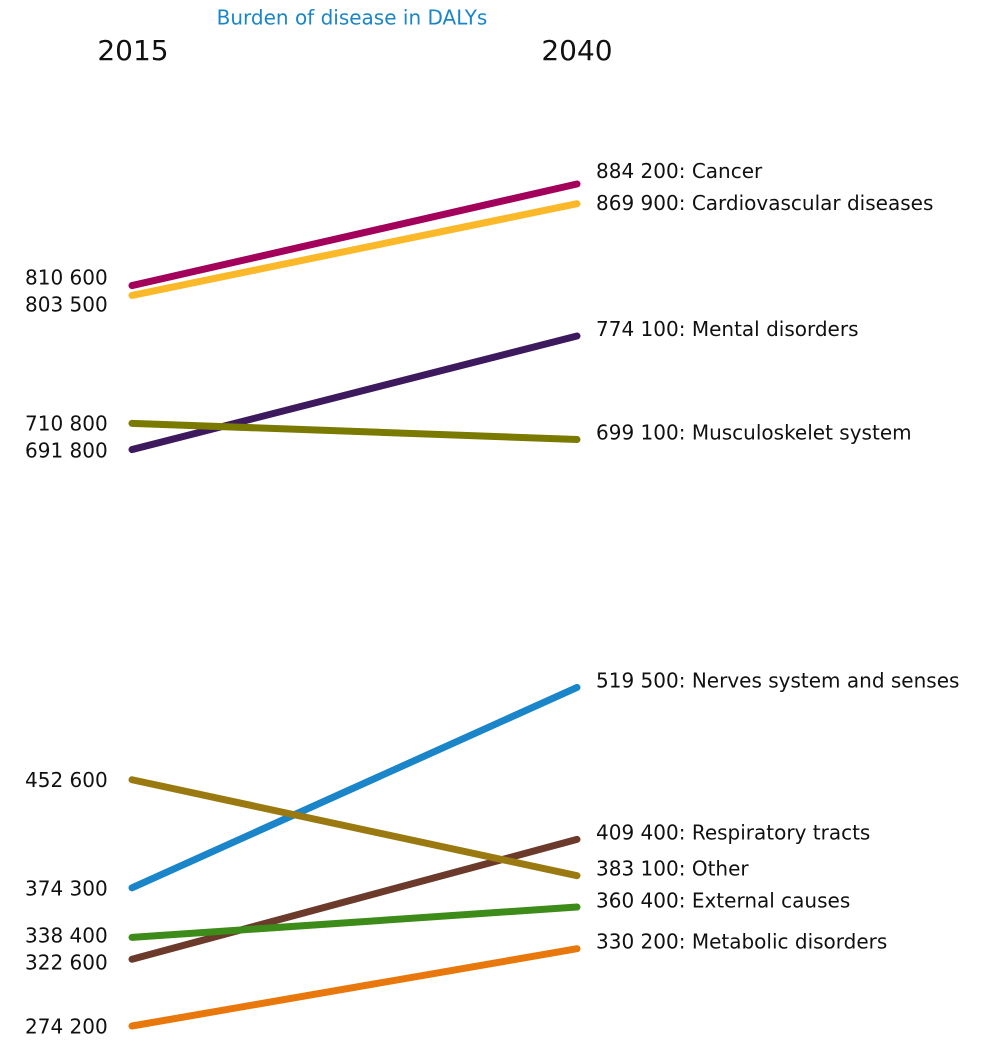 The height and width of the screenshot is (1048, 1005). What do you see at coordinates (637, 202) in the screenshot?
I see `end-value-label: 869 900` at bounding box center [637, 202].